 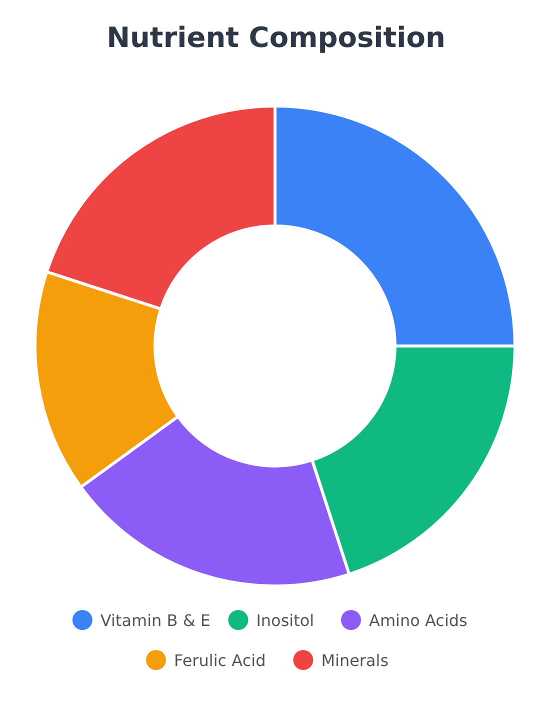 I want to click on legend-label: Inositol, so click(x=285, y=620).